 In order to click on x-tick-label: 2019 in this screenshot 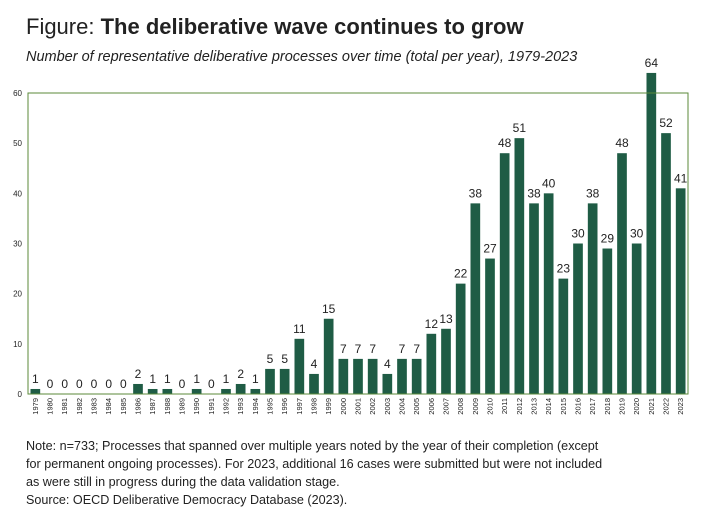, I will do `click(622, 406)`.